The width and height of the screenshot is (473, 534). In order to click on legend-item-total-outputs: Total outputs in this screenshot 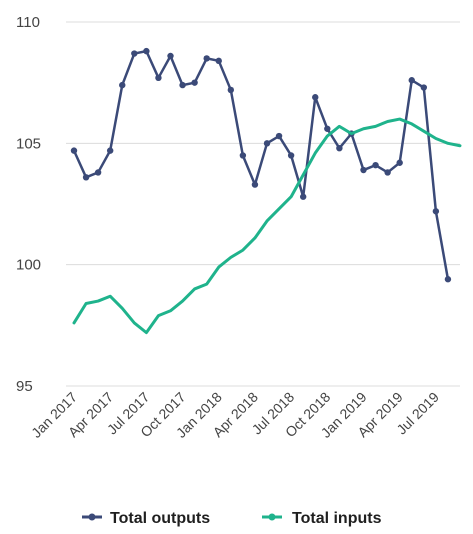, I will do `click(146, 518)`.